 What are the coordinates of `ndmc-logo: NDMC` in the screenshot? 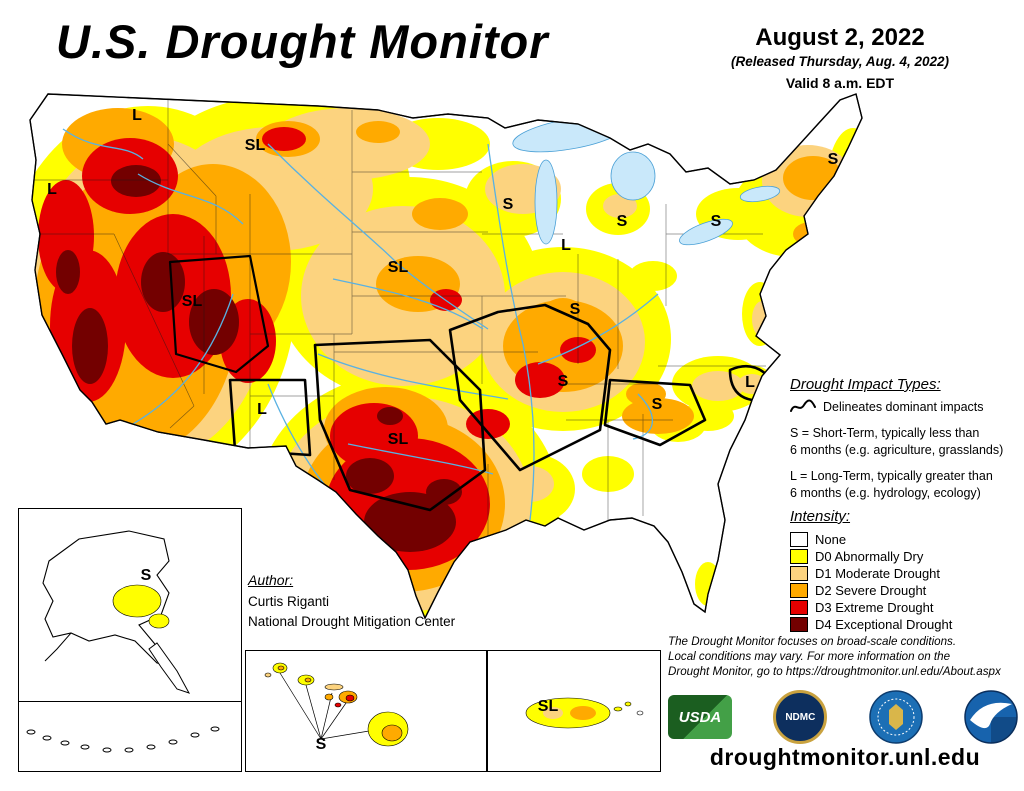 It's located at (800, 717).